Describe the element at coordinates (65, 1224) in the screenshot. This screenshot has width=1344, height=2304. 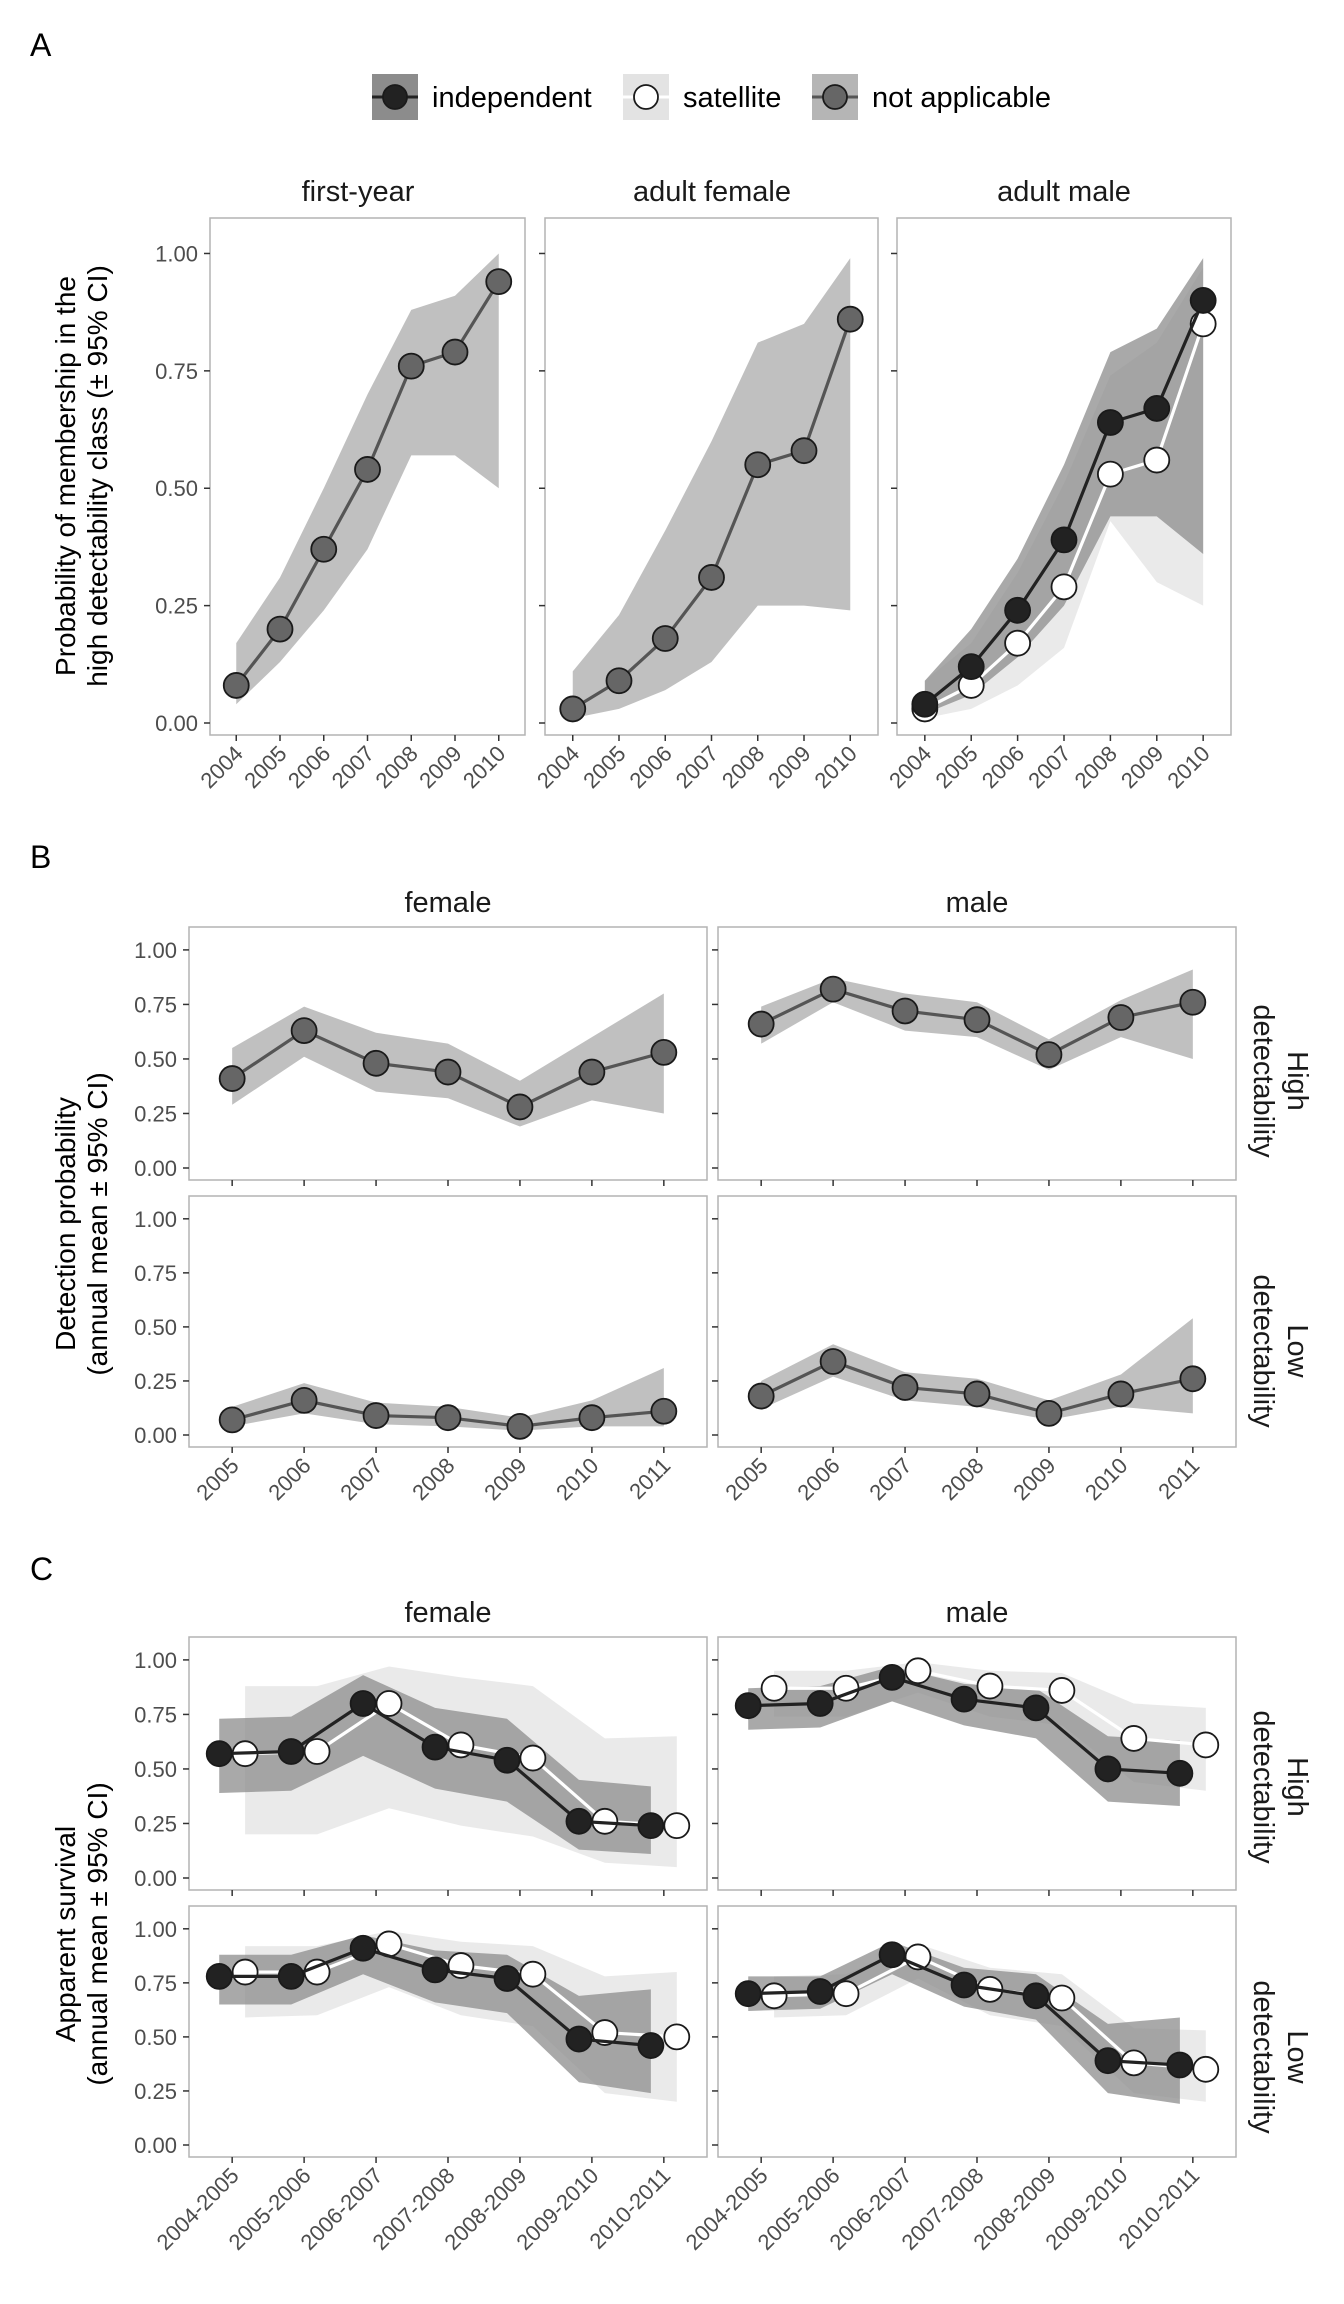
I see `panel-b-y-axis-title-line1: Detection probability` at that location.